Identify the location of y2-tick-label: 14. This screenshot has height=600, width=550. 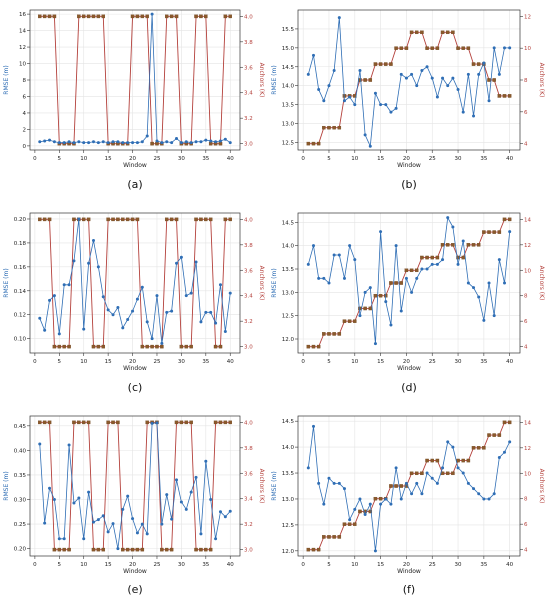
(527, 220).